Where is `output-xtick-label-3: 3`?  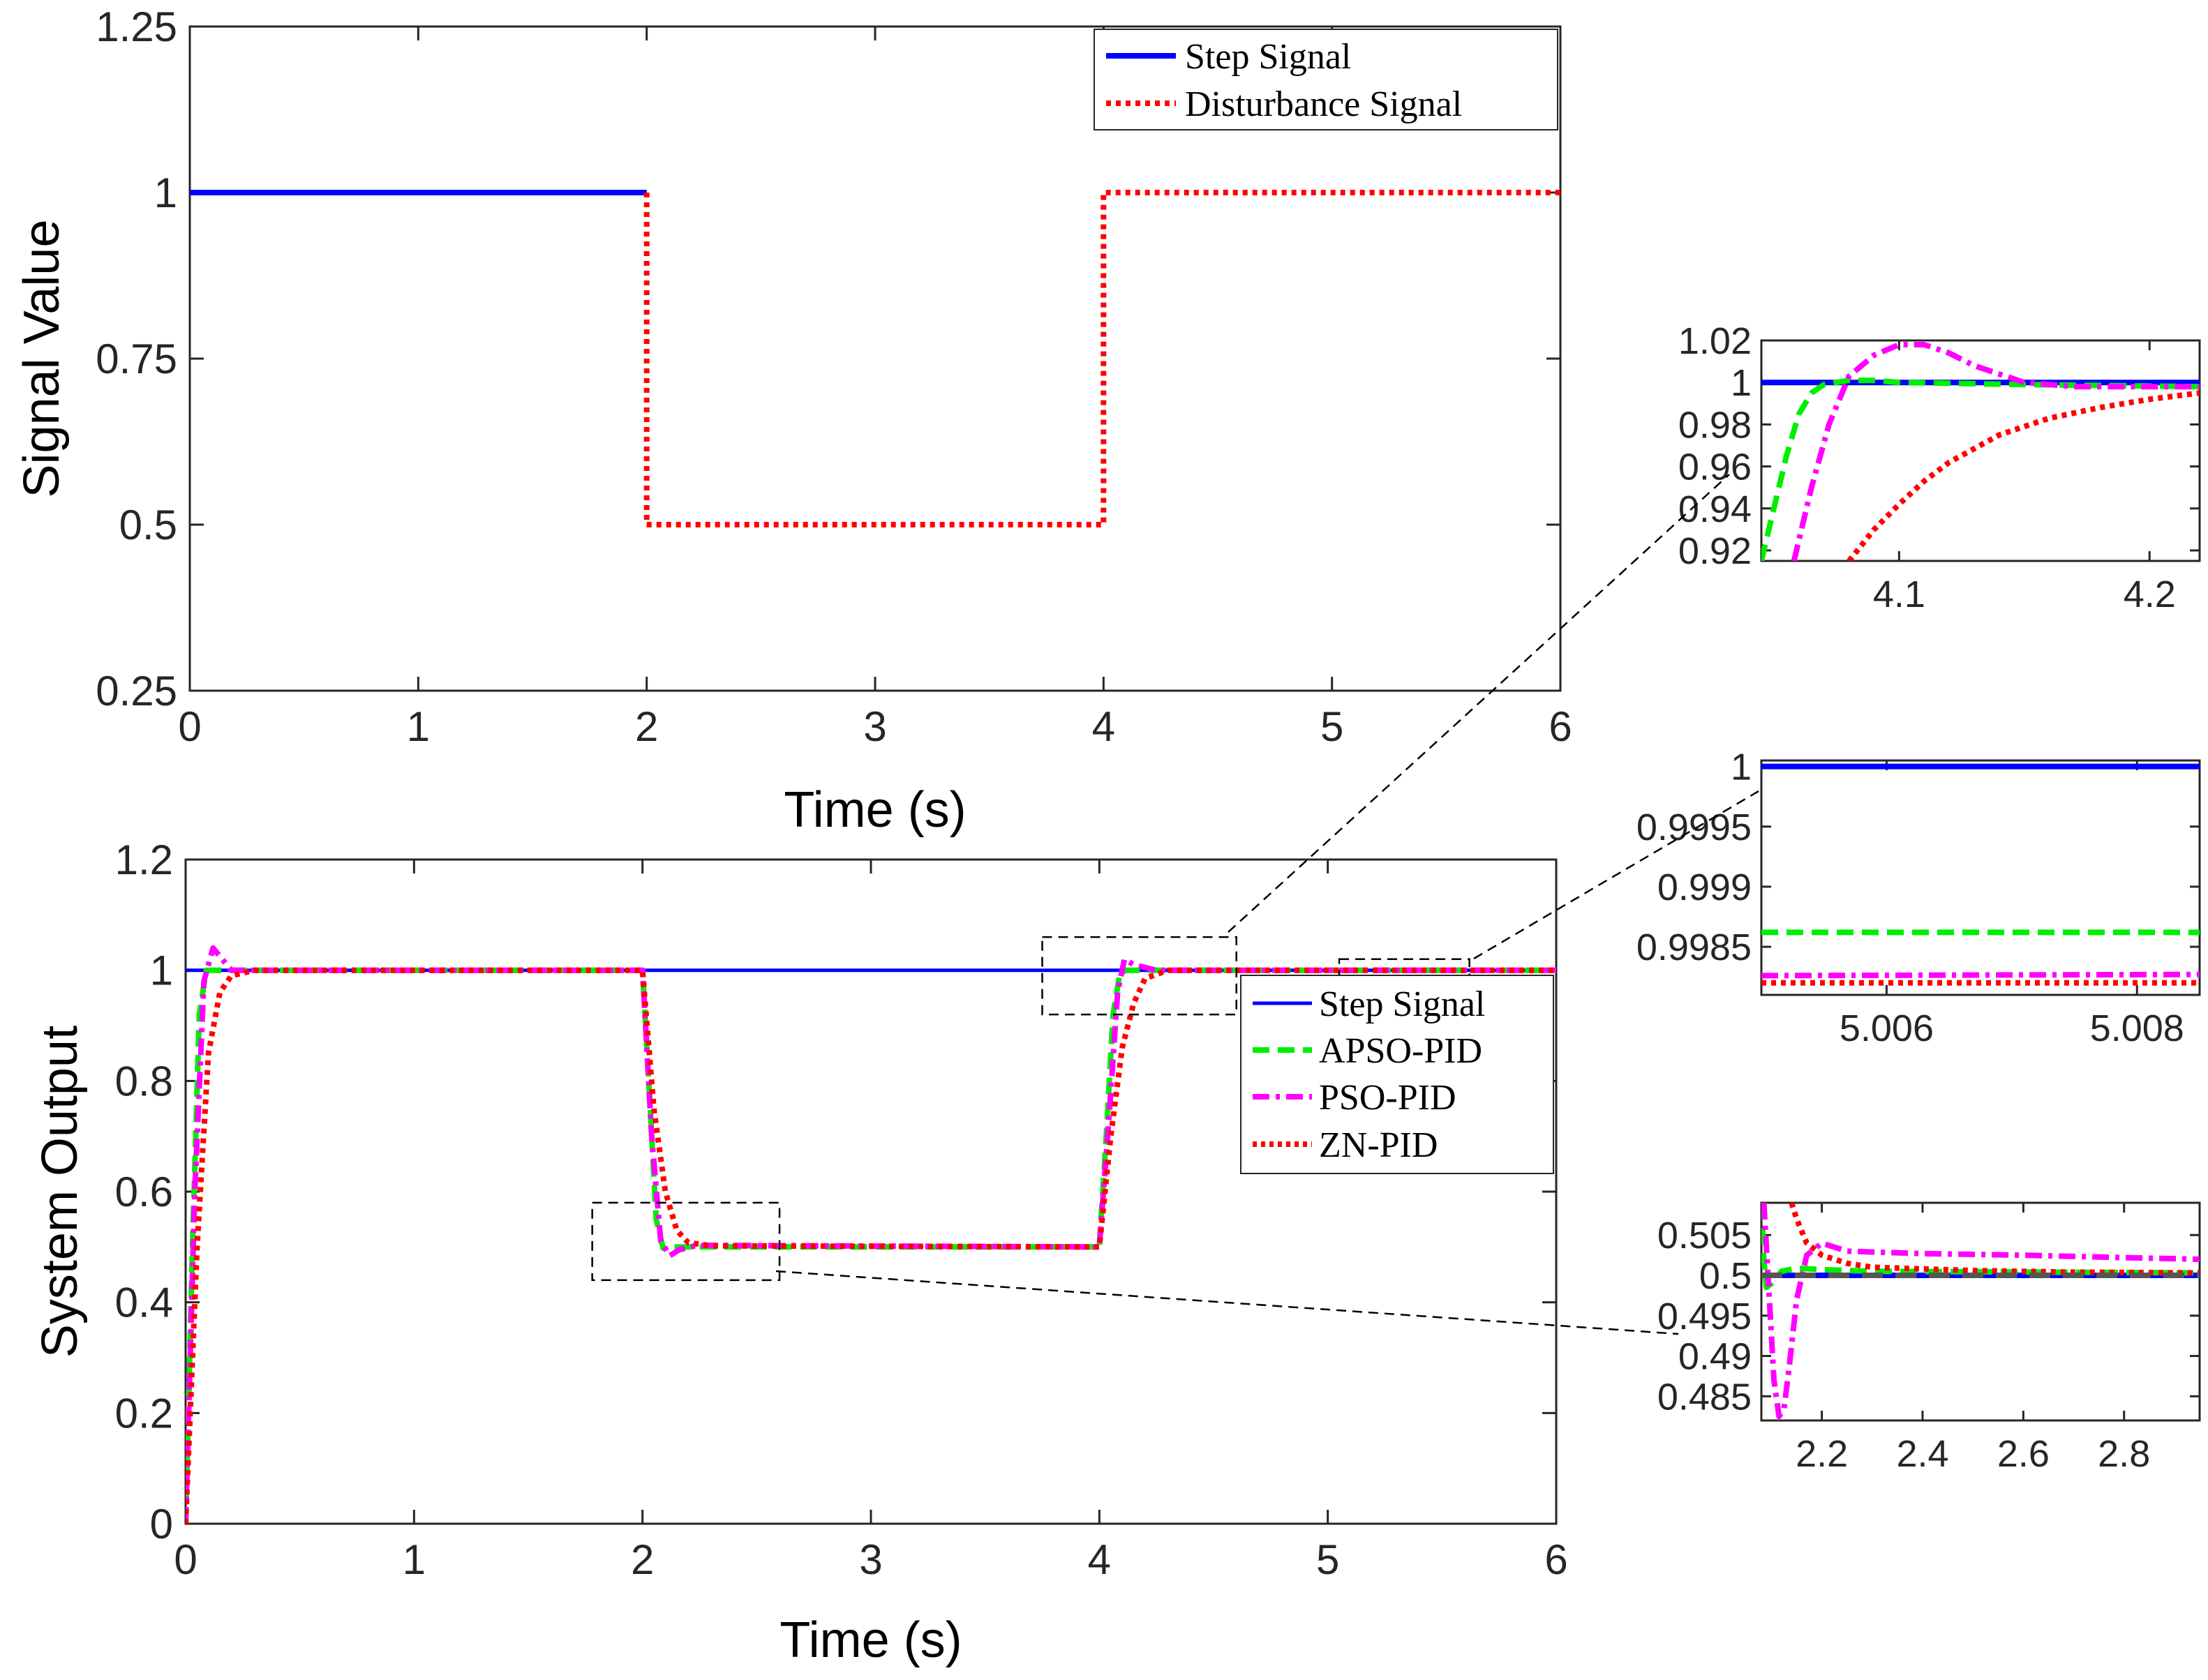 output-xtick-label-3: 3 is located at coordinates (870, 1559).